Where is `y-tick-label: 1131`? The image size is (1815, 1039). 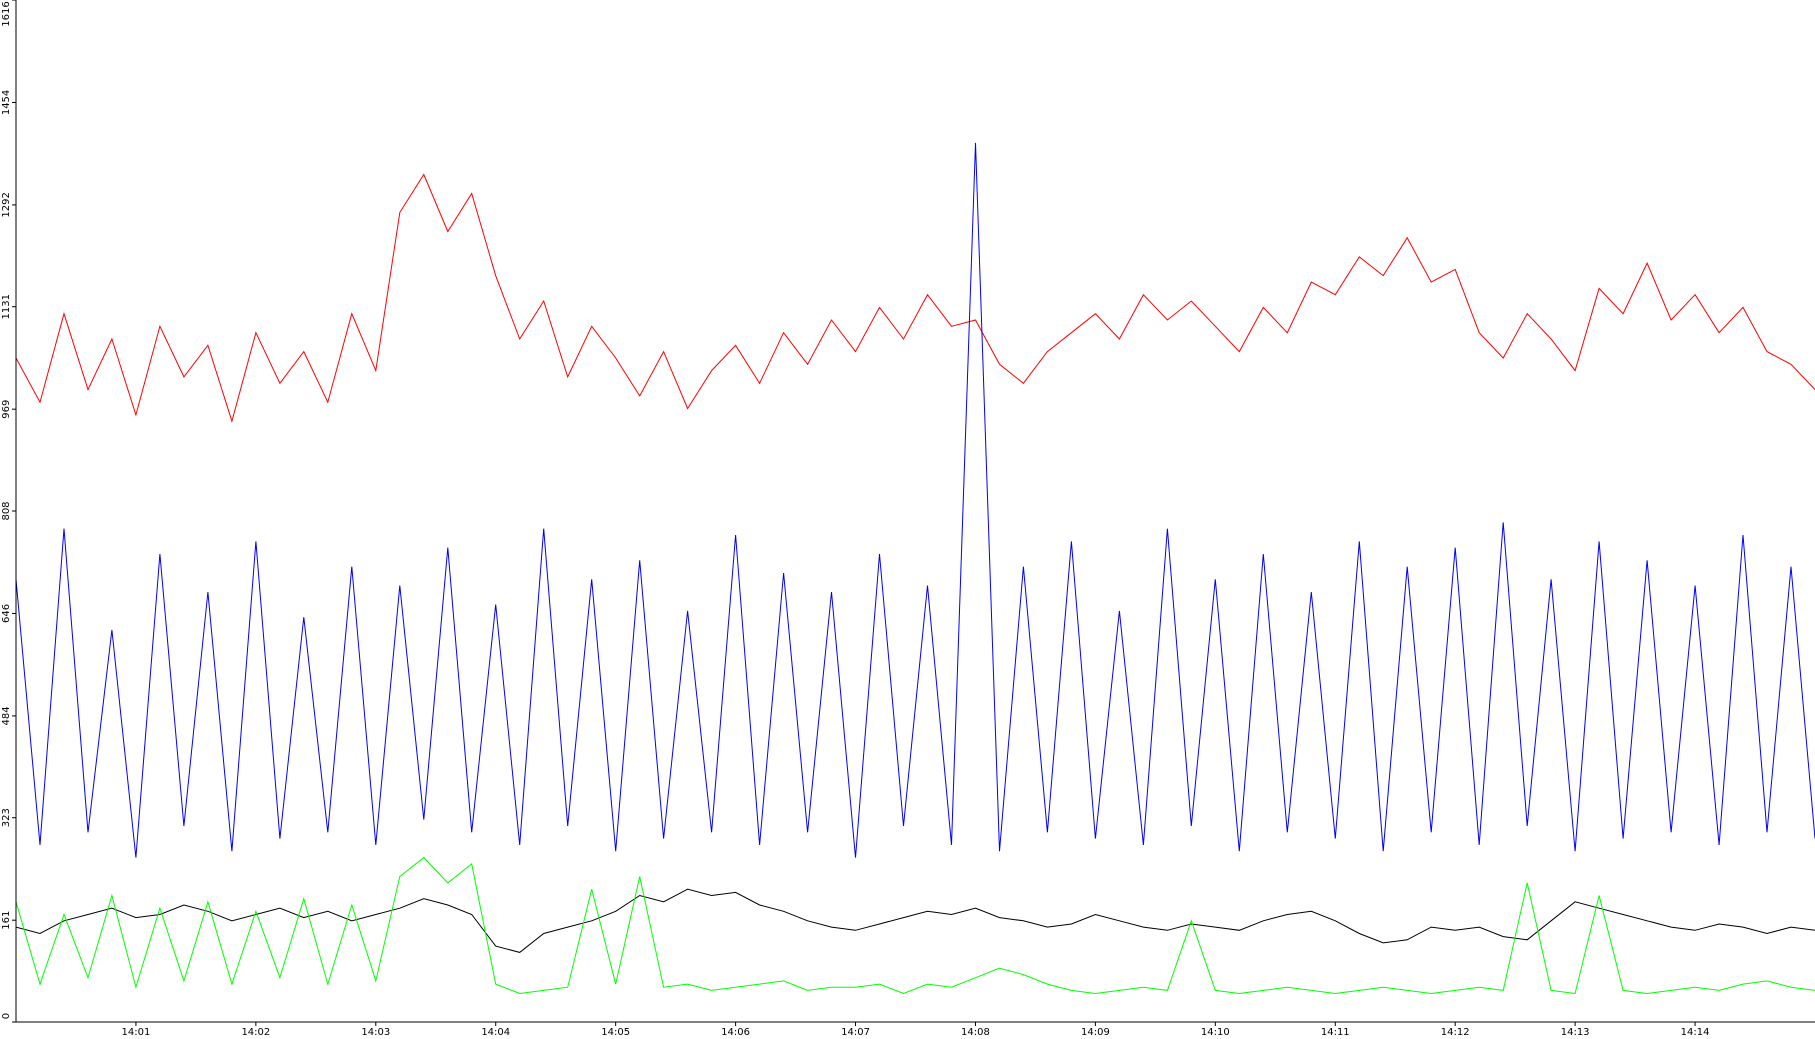
y-tick-label: 1131 is located at coordinates (6, 306).